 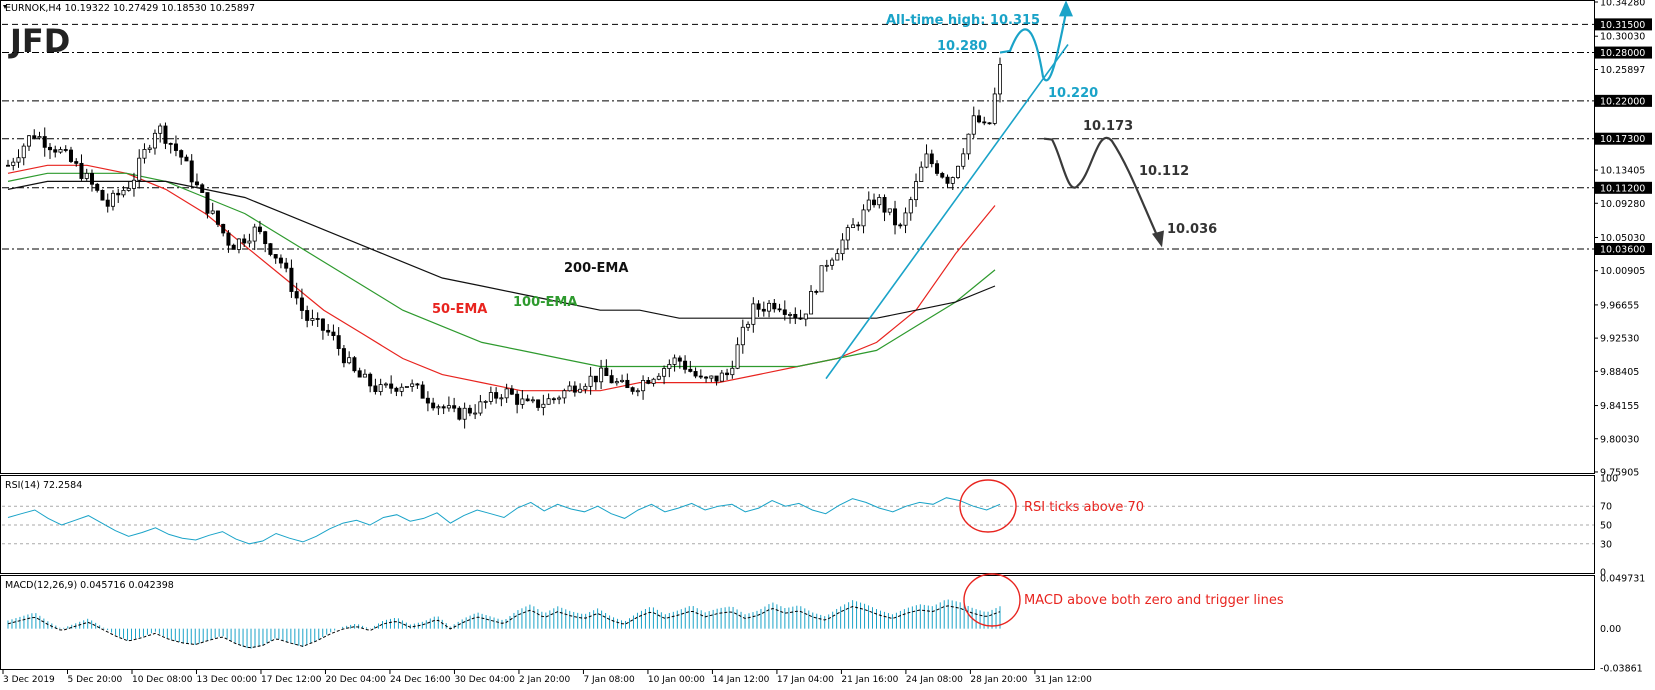 What do you see at coordinates (1073, 93) in the screenshot?
I see `level-10220-label: 10.220` at bounding box center [1073, 93].